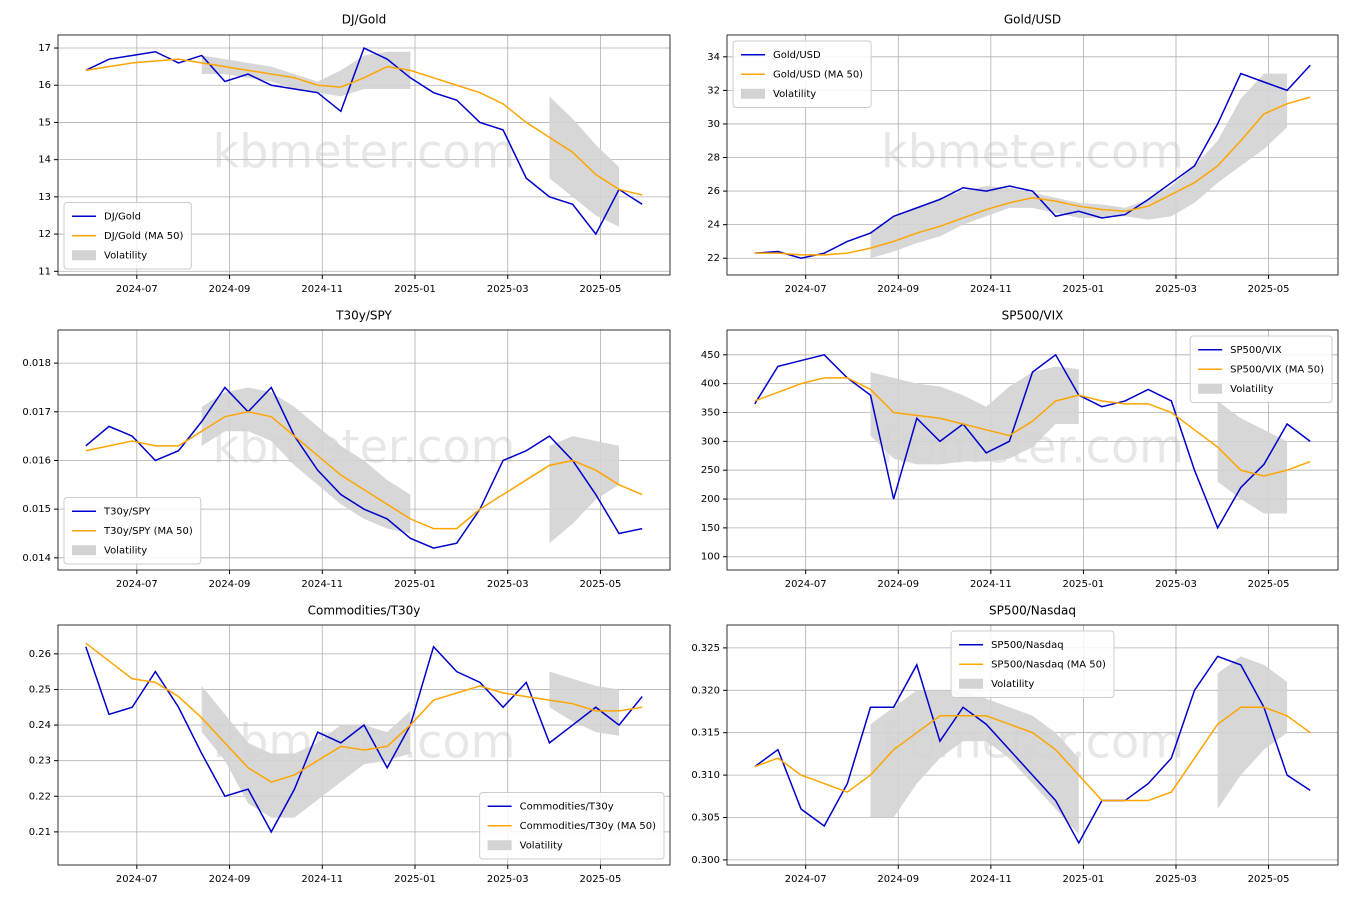  I want to click on y-tick-label: 0.015, so click(36, 509).